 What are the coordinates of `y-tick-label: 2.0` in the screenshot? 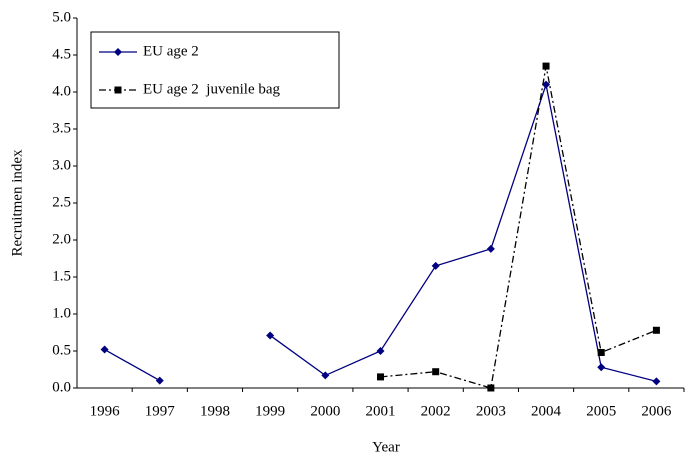 It's located at (61, 239).